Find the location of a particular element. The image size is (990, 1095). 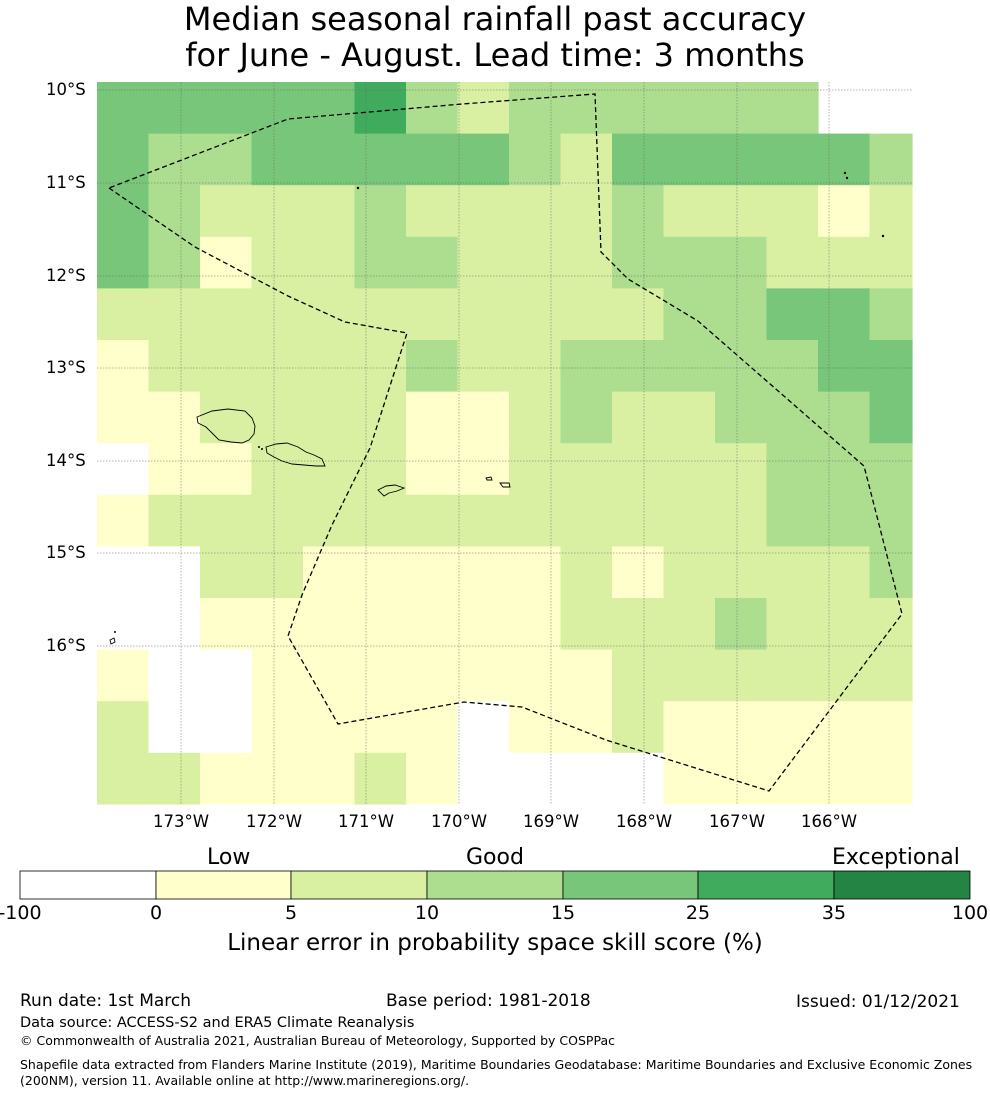

map-title-line-2: for June - August. Lead time: 3 months is located at coordinates (495, 55).